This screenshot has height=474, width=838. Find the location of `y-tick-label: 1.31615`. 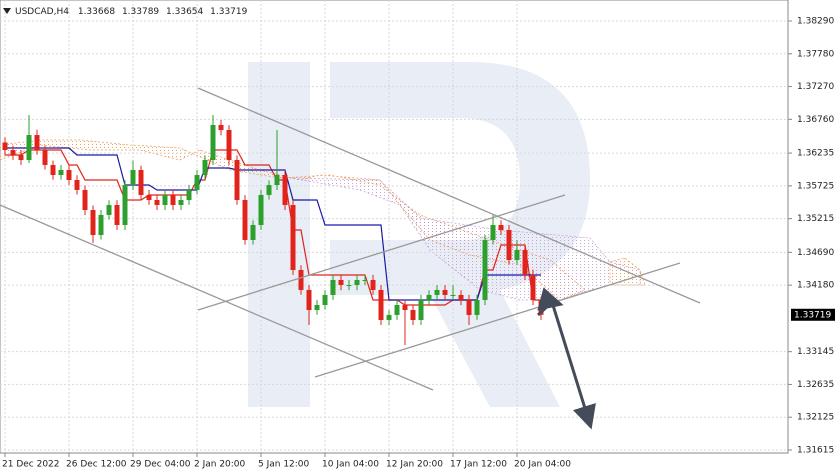

y-tick-label: 1.31615 is located at coordinates (815, 450).